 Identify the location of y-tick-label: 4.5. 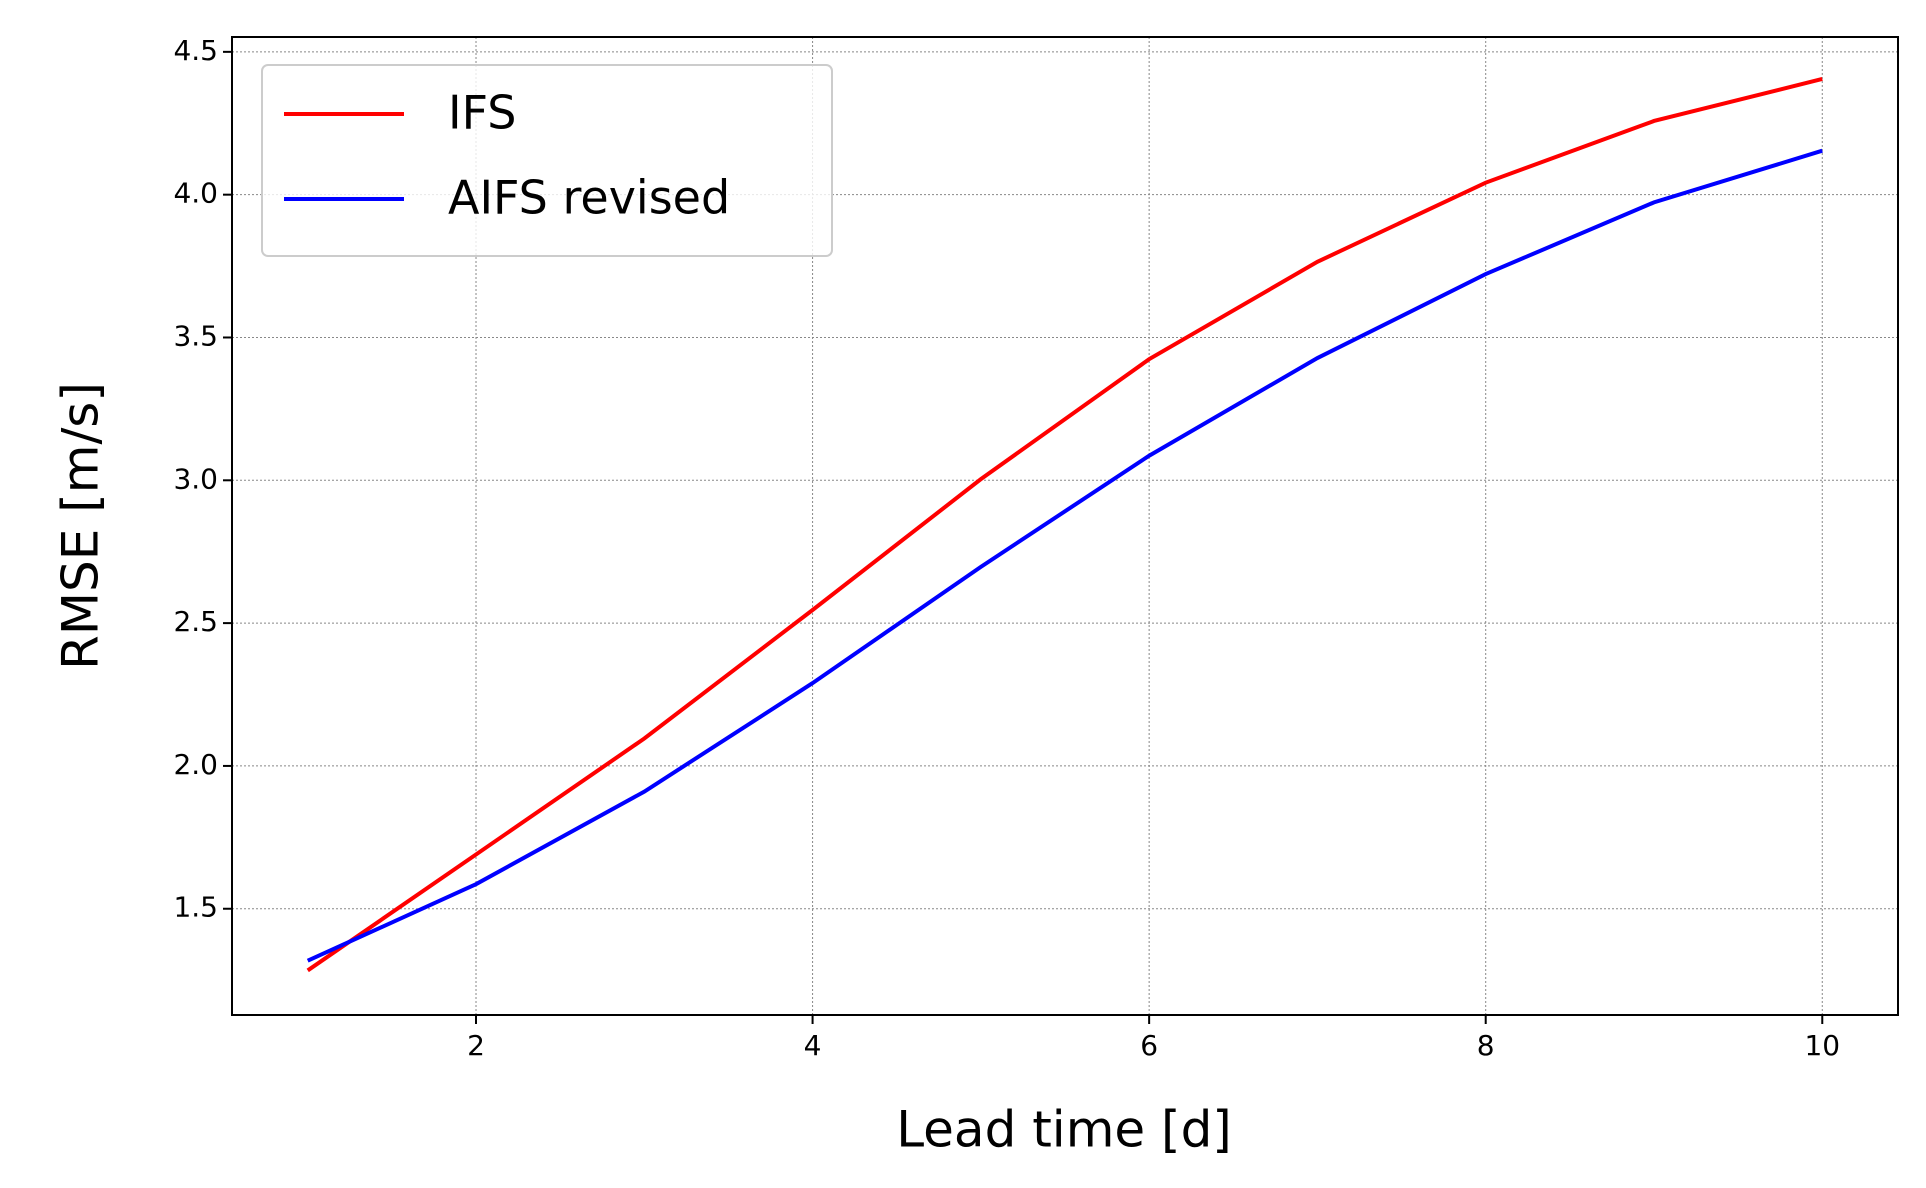
(195, 50).